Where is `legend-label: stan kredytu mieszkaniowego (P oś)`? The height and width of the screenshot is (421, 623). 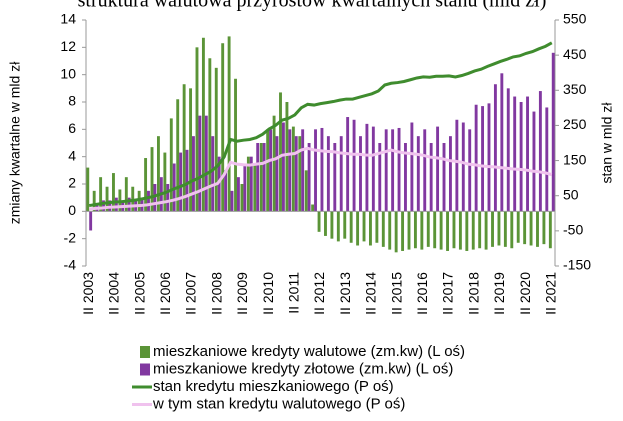
legend-label: stan kredytu mieszkaniowego (P oś) is located at coordinates (273, 386).